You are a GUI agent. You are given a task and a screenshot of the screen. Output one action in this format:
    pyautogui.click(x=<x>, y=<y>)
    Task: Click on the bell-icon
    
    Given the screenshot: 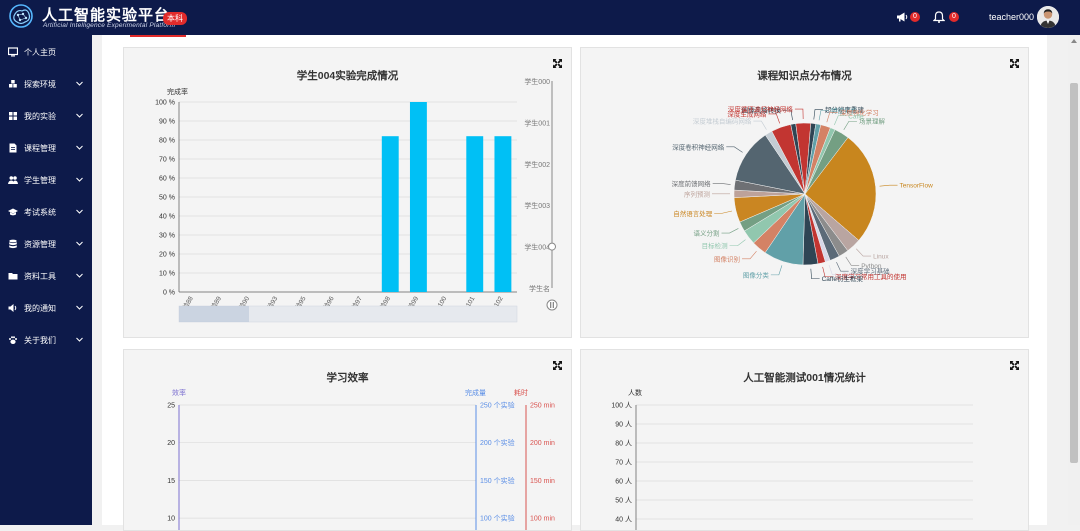 What is the action you would take?
    pyautogui.click(x=939, y=17)
    